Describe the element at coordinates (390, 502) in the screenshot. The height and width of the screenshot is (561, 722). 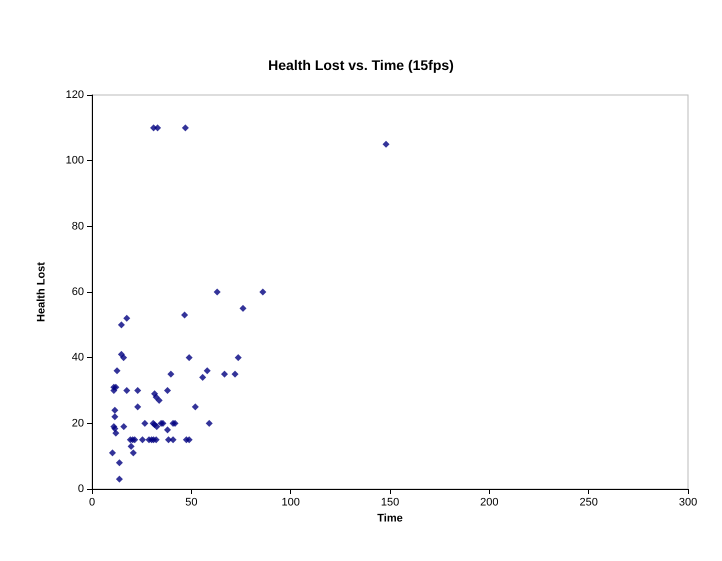
I see `x-tick-label: 150` at that location.